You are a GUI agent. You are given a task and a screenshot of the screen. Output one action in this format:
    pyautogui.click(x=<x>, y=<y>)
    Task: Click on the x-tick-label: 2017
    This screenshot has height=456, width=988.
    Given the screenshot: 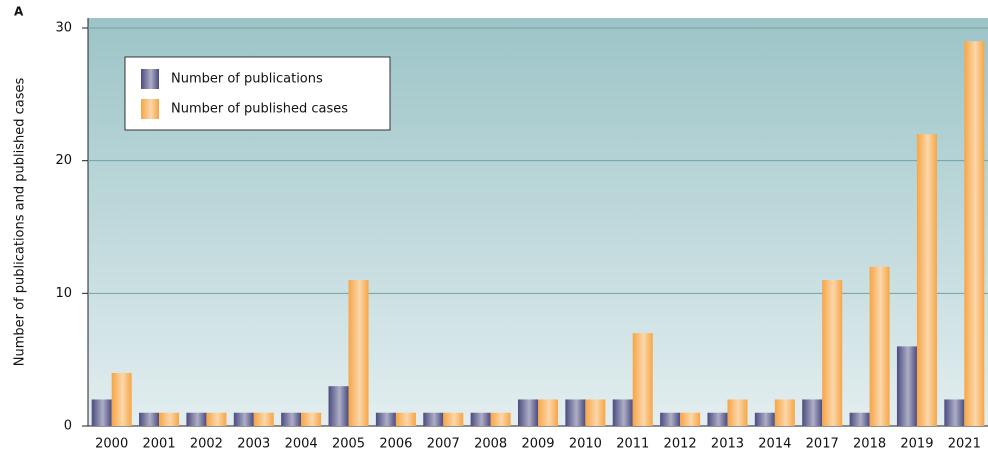 What is the action you would take?
    pyautogui.click(x=822, y=444)
    